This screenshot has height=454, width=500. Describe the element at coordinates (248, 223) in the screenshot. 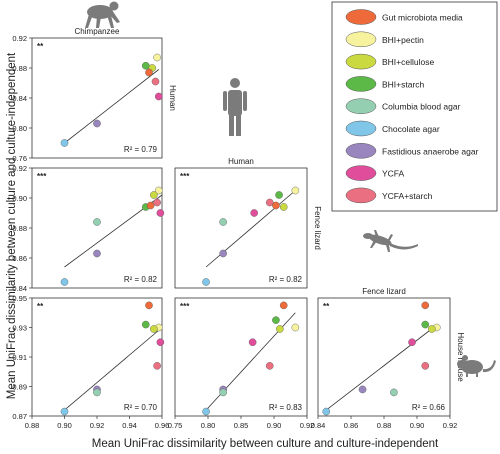

I see `scatter-panel: Human Fence lizard *** R² = 0.82` at that location.